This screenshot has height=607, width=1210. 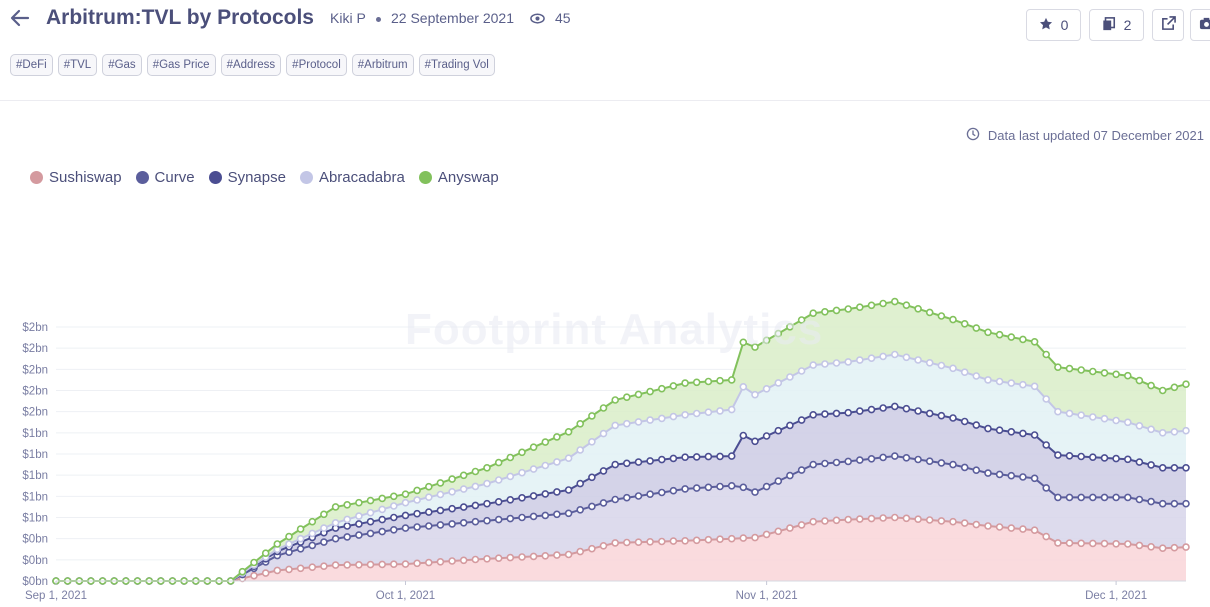 What do you see at coordinates (20, 18) in the screenshot?
I see `back-arrow-icon` at bounding box center [20, 18].